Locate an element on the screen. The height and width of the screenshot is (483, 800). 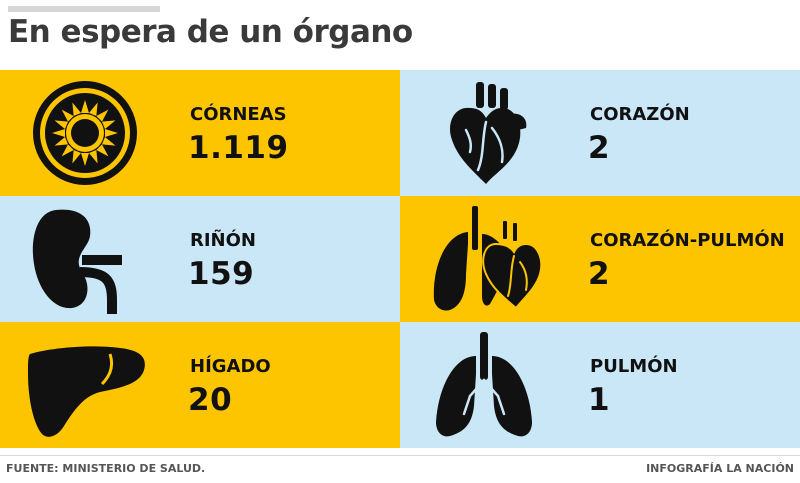
footer-source: FUENTE: MINISTERIO DE SALUD. is located at coordinates (106, 468).